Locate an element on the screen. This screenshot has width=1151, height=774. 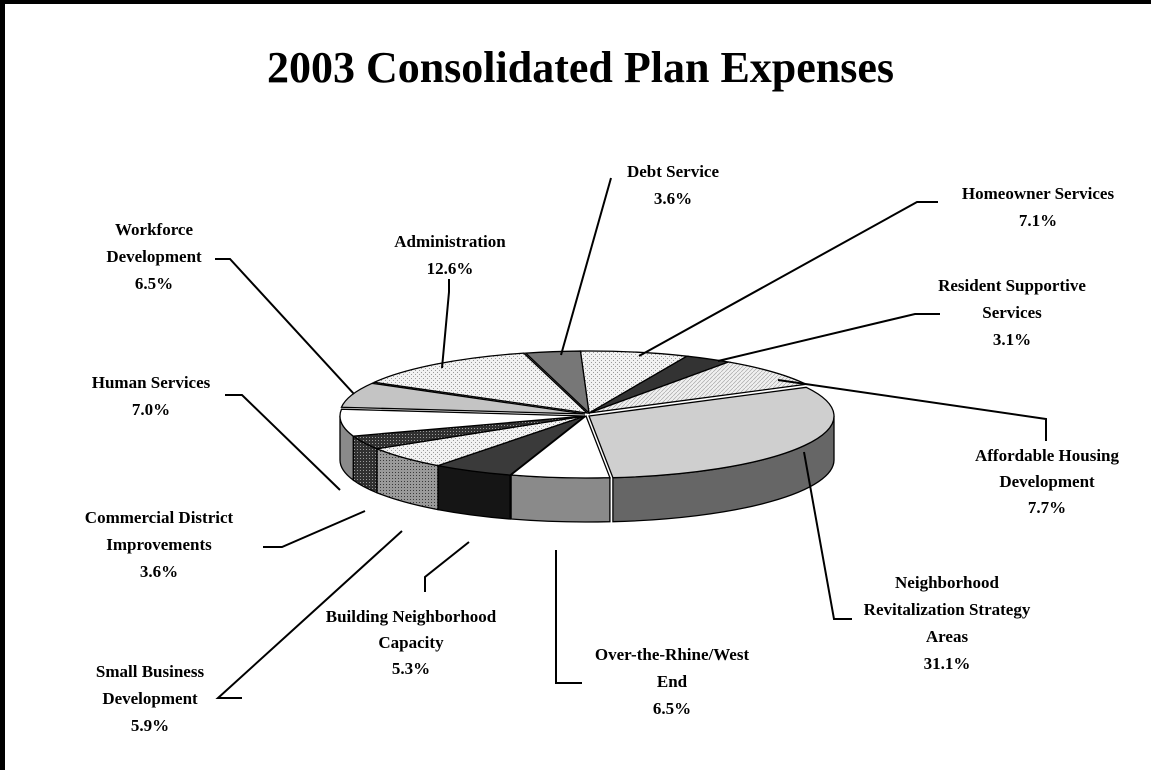
slice-label-5: Building Neighborhood Capacity 5.3% is located at coordinates (411, 642).